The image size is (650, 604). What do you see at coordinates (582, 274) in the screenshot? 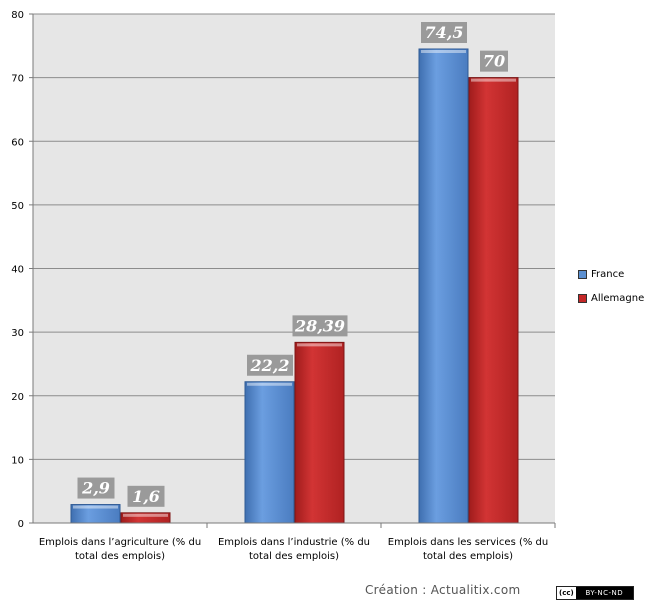
I see `legend-swatch-france` at bounding box center [582, 274].